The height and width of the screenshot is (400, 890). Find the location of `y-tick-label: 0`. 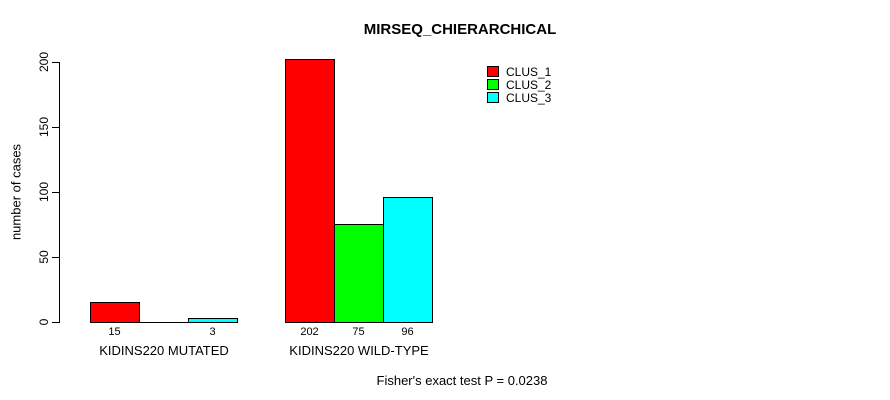

y-tick-label: 0 is located at coordinates (44, 322).